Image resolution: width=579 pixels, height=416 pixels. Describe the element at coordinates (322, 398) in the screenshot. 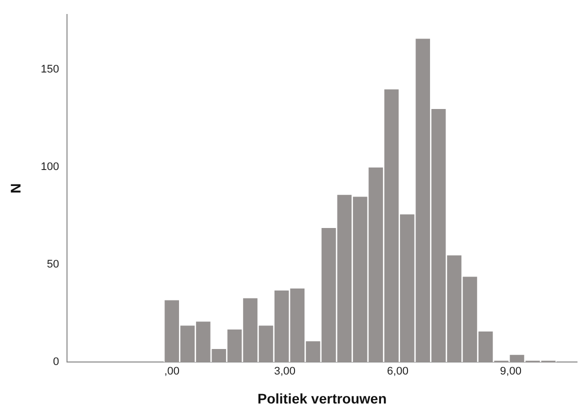

I see `x-axis-title: Politiek vertrouwen` at that location.